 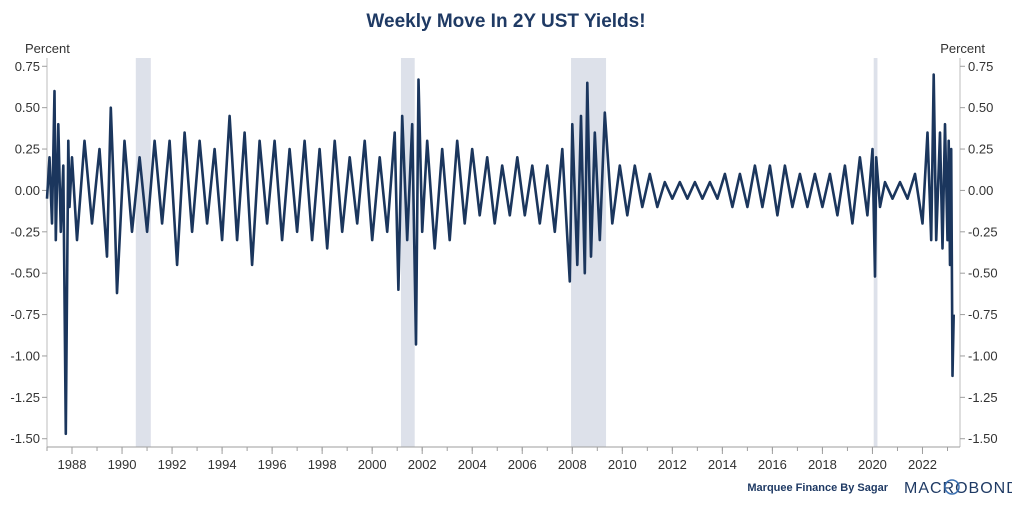 What do you see at coordinates (47, 48) in the screenshot?
I see `left-axis-unit: Percent` at bounding box center [47, 48].